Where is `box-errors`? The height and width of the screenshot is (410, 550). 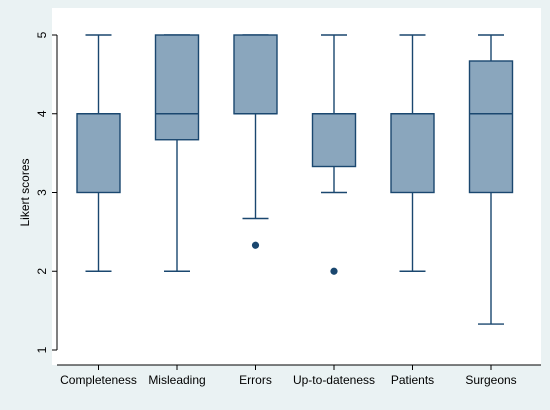
box-errors is located at coordinates (255, 141).